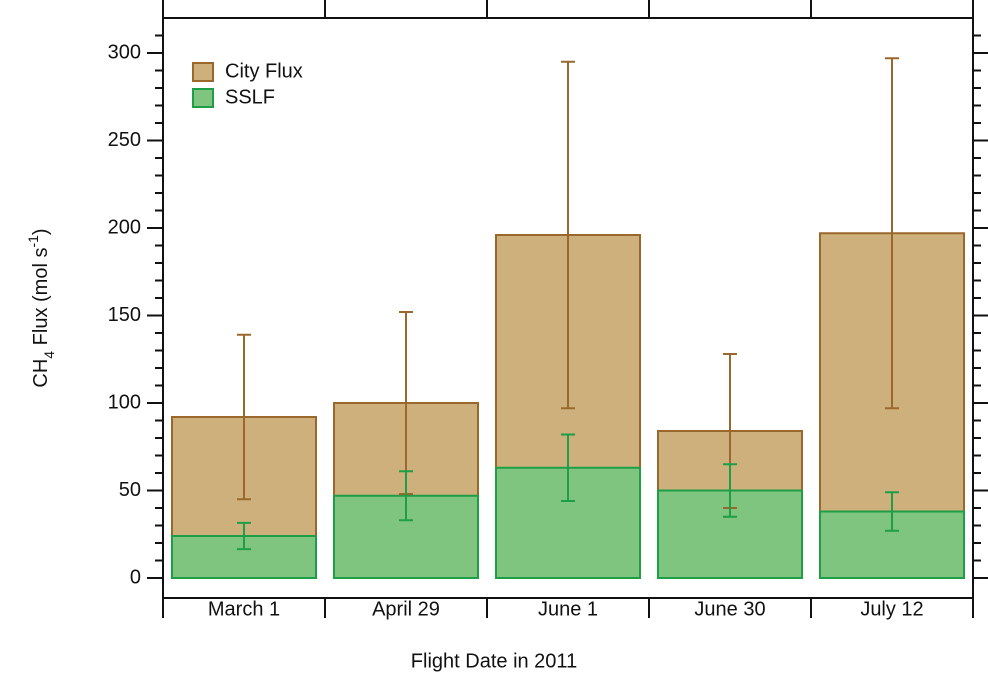  I want to click on x-axis-label: Flight Date in 2011, so click(494, 661).